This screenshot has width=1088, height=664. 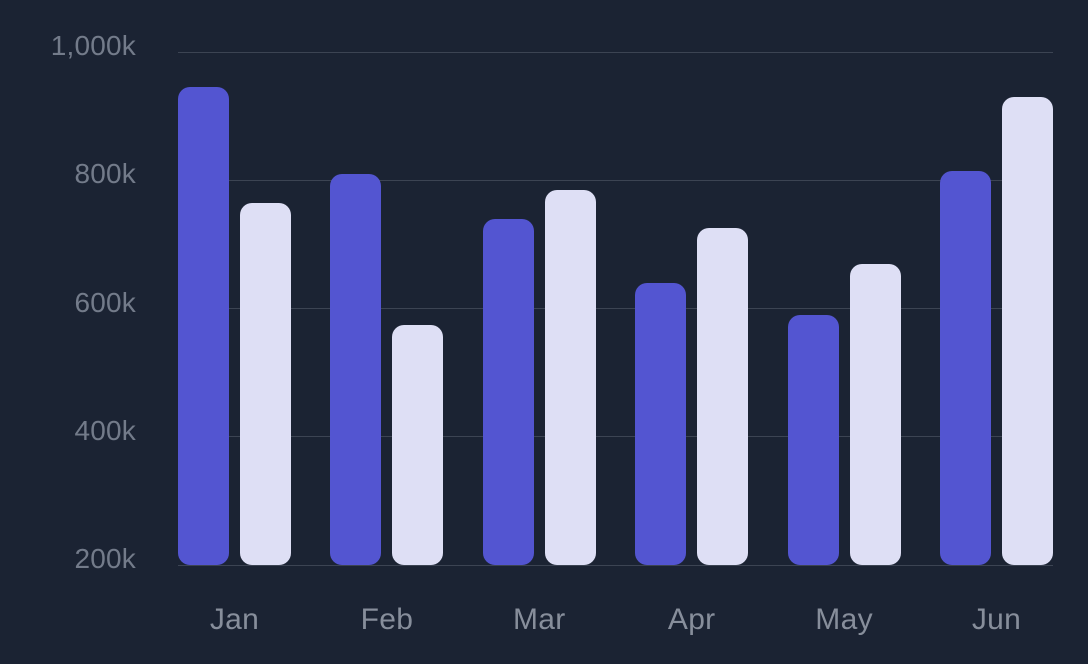 I want to click on y-axis-tick-label: 400k, so click(x=105, y=430).